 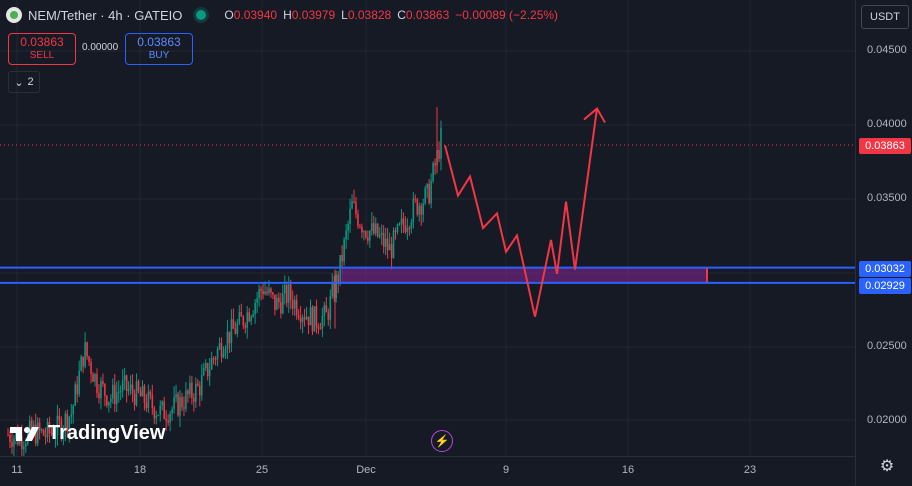 What do you see at coordinates (105, 15) in the screenshot?
I see `symbol-title: NEM/Tether · 4h · GATEIO` at bounding box center [105, 15].